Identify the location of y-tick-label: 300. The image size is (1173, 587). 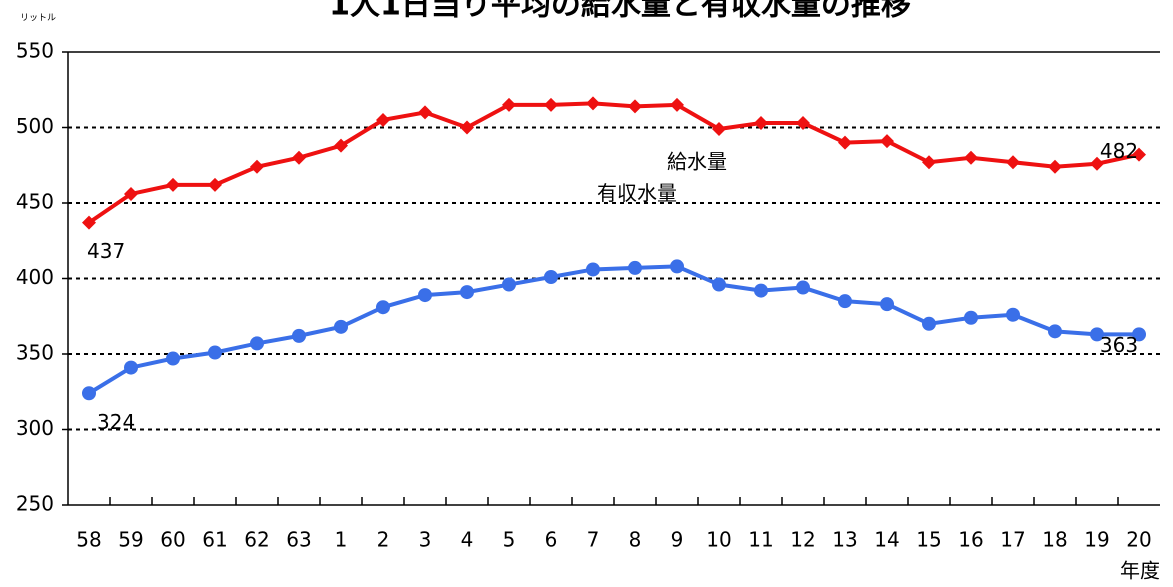
(35, 428).